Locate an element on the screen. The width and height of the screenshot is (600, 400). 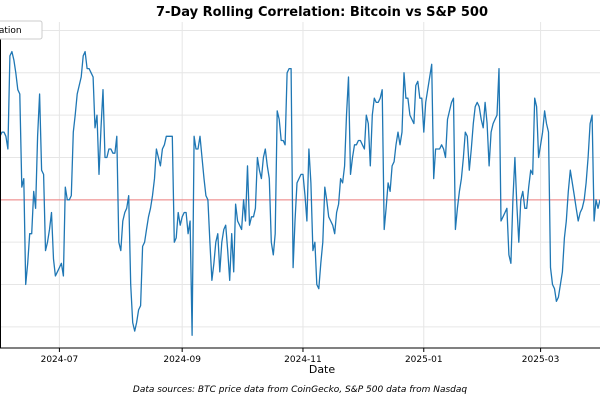
x-tick-label: 2025-01 is located at coordinates (424, 360).